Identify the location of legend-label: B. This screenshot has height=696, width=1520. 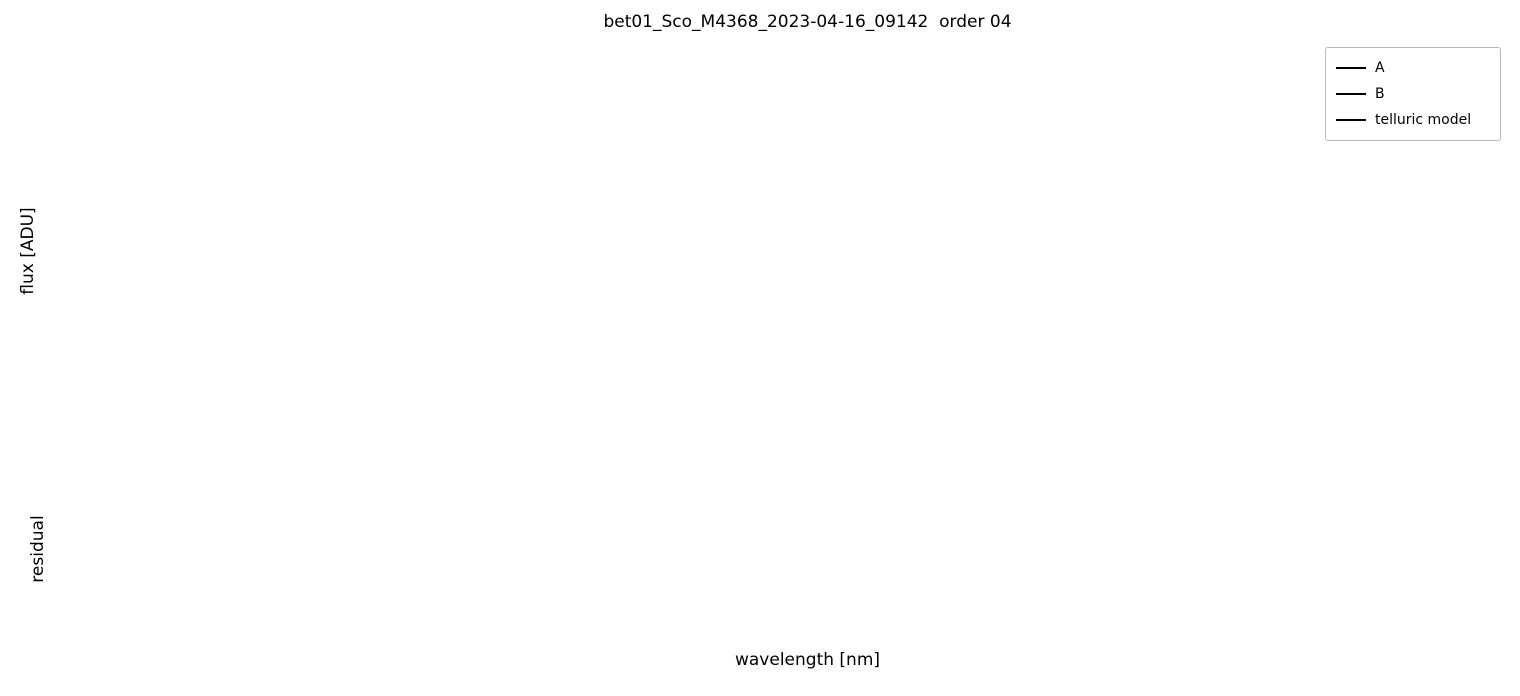
(1380, 94).